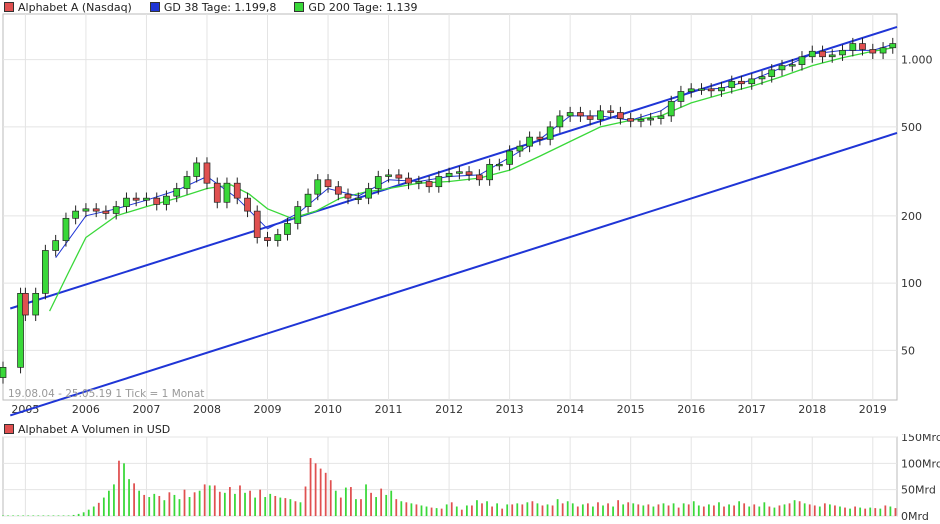  Describe the element at coordinates (920, 463) in the screenshot. I see `volume-y-tick-label: 100Mrd` at that location.